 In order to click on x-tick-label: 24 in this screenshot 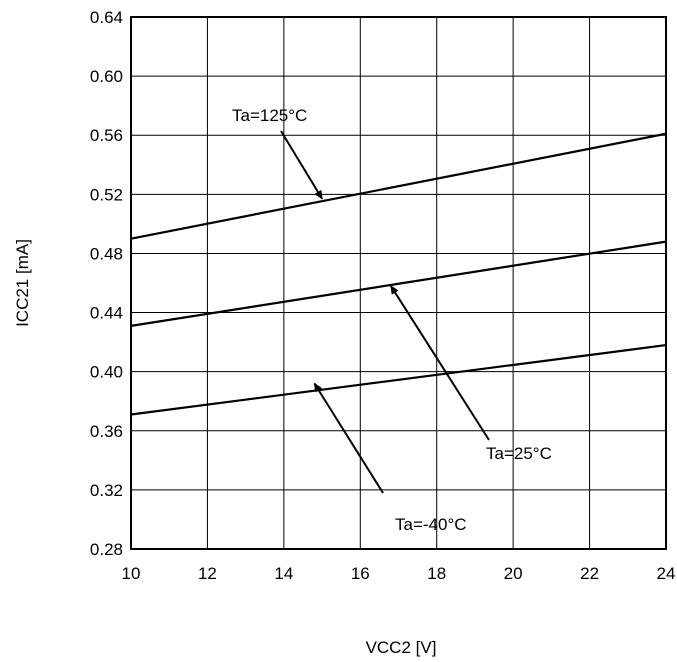, I will do `click(666, 573)`.